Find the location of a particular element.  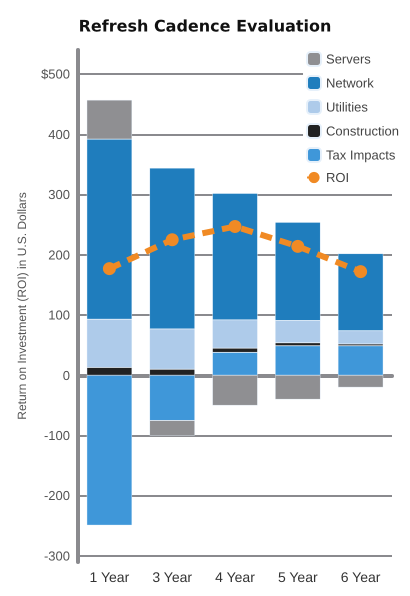

y-tick-label: 200 is located at coordinates (59, 254).